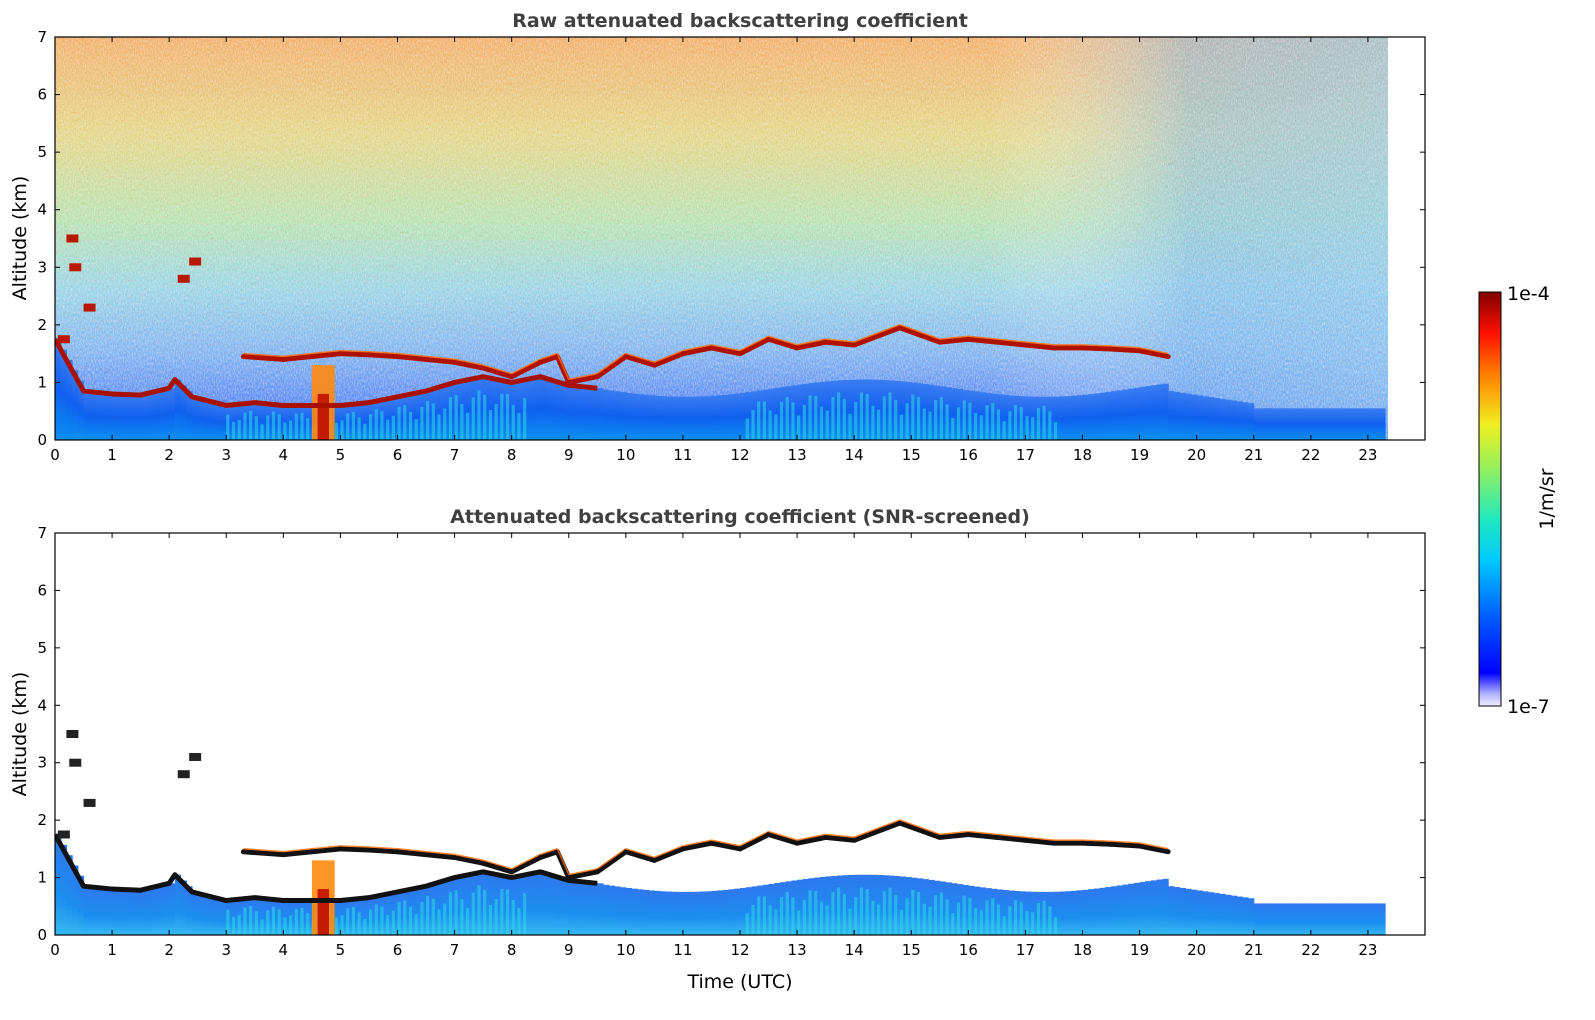  Describe the element at coordinates (1139, 950) in the screenshot. I see `screened-x-tick-label: 19` at that location.